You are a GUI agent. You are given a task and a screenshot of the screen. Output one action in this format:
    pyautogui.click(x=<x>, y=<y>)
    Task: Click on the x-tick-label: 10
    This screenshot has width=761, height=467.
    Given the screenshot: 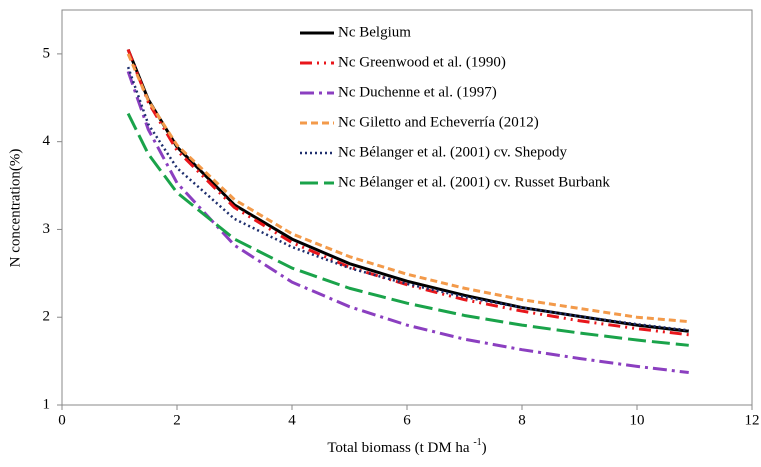 What is the action you would take?
    pyautogui.click(x=637, y=420)
    